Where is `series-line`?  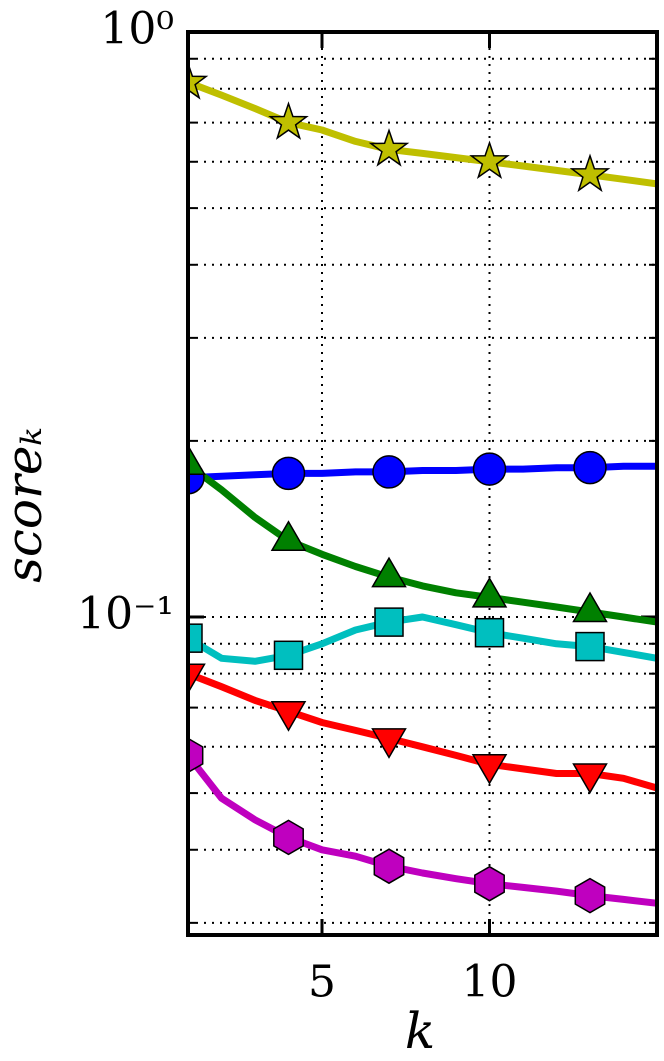 series-line is located at coordinates (422, 543).